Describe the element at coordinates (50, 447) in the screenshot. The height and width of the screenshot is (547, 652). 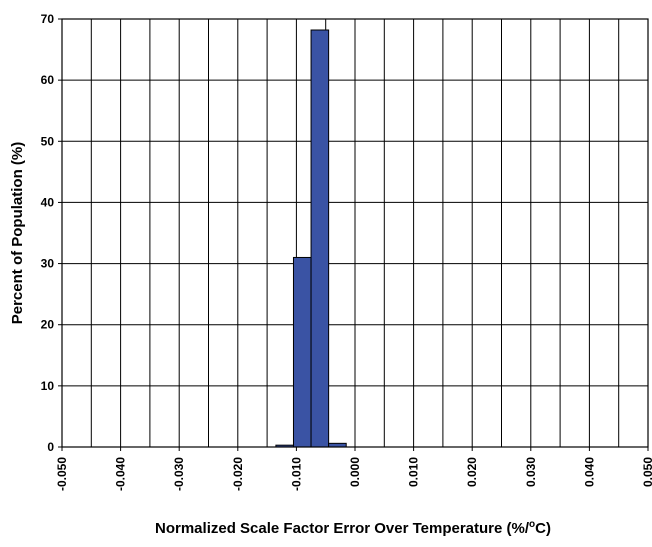
I see `y-tick-label: 0` at that location.